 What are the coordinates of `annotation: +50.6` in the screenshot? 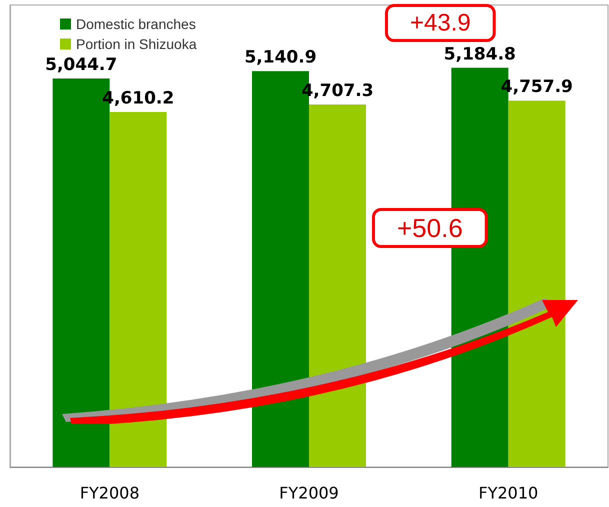 It's located at (430, 228).